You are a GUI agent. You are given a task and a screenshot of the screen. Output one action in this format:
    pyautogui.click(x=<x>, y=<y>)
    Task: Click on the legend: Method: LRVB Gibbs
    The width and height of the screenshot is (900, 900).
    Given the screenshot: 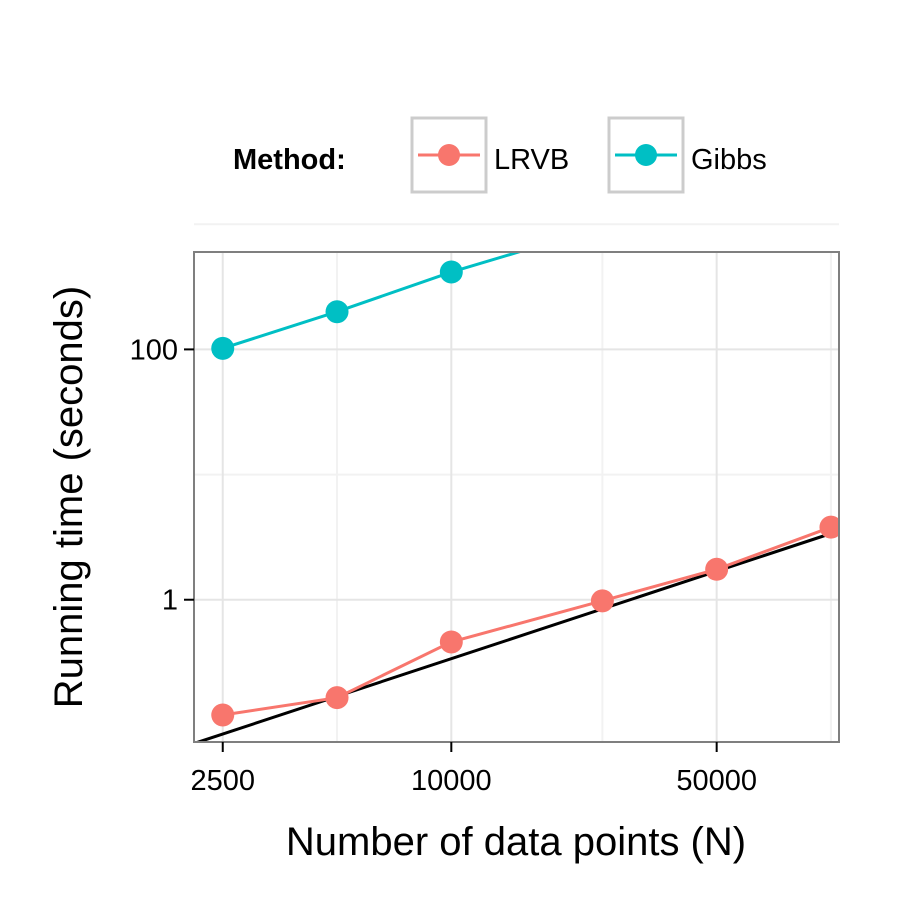 What is the action you would take?
    pyautogui.click(x=500, y=155)
    